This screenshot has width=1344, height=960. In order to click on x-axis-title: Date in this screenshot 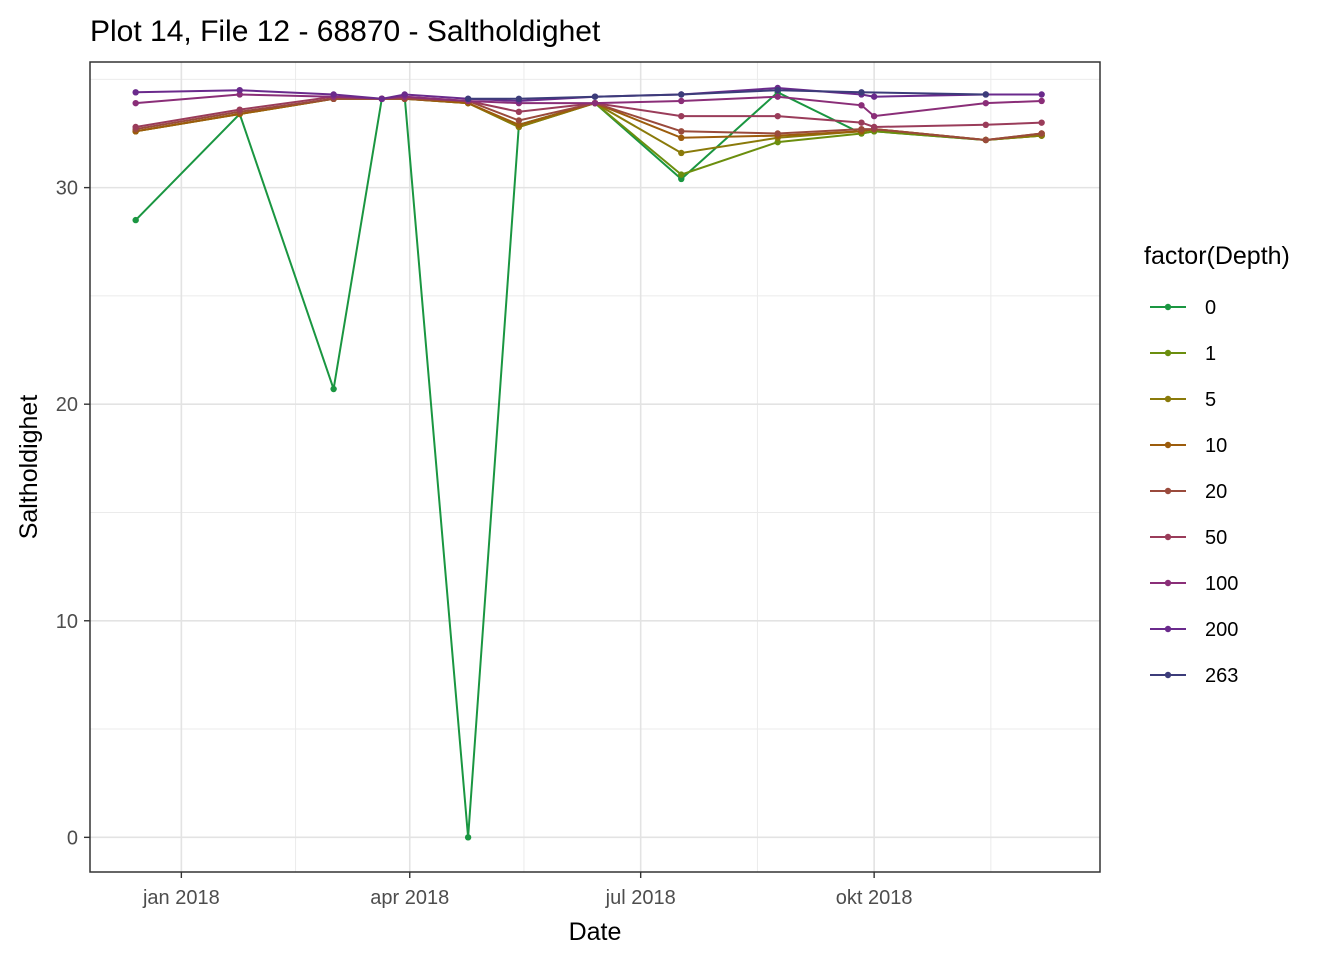, I will do `click(595, 932)`.